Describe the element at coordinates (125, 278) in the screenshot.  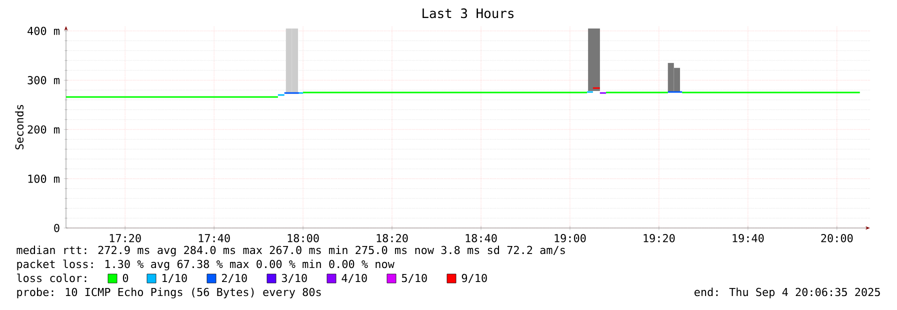
I see `legend-label: 0` at that location.